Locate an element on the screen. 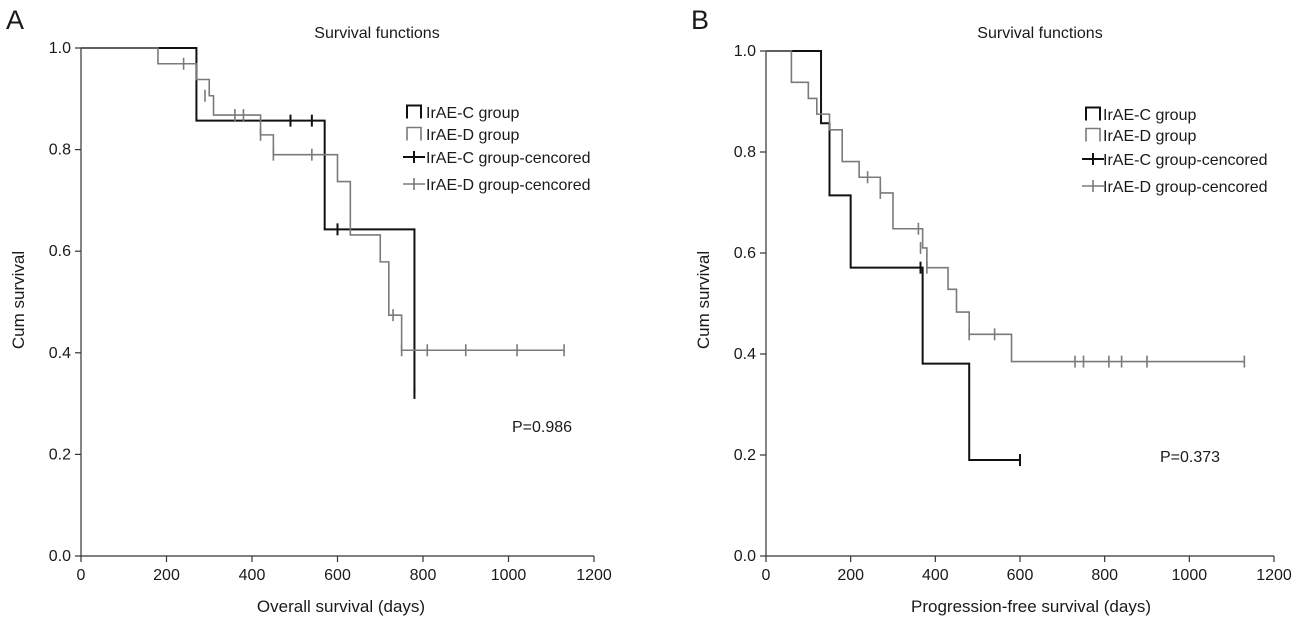 The width and height of the screenshot is (1309, 628). panel-letter-b: B is located at coordinates (700, 20).